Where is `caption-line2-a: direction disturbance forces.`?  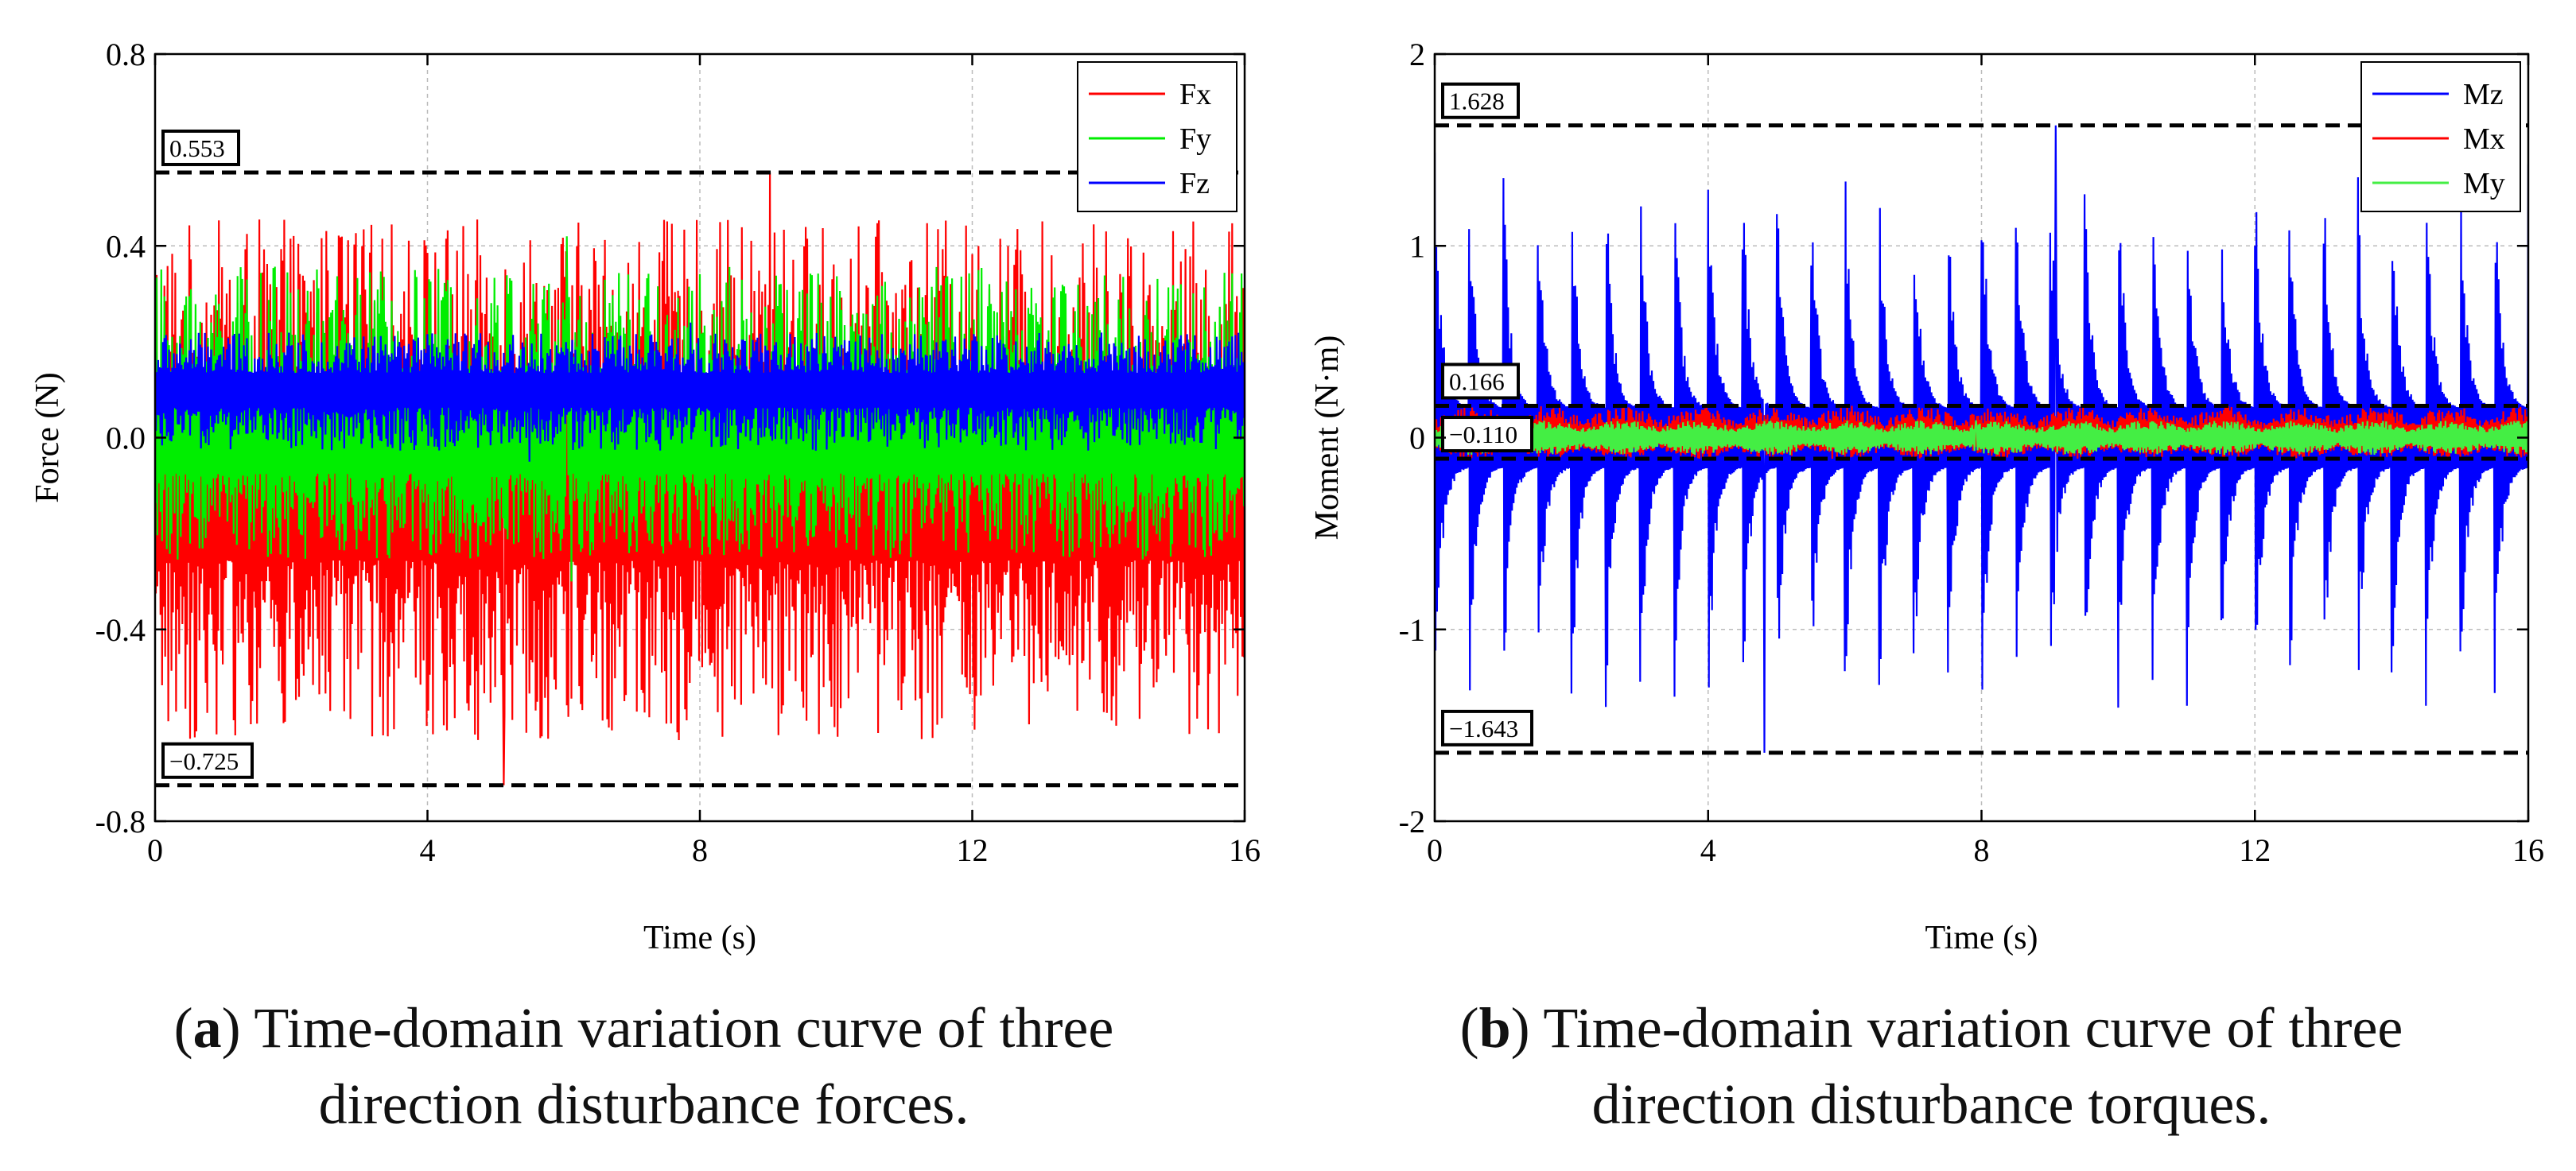 caption-line2-a: direction disturbance forces. is located at coordinates (643, 1104).